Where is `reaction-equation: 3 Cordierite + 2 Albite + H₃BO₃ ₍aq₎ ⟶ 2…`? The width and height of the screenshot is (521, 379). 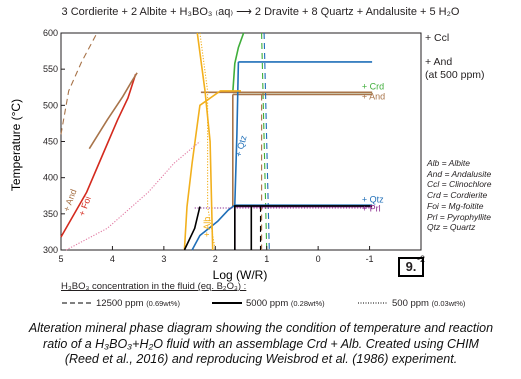
reaction-equation: 3 Cordierite + 2 Albite + H₃BO₃ ₍aq₎ ⟶ 2… is located at coordinates (260, 12).